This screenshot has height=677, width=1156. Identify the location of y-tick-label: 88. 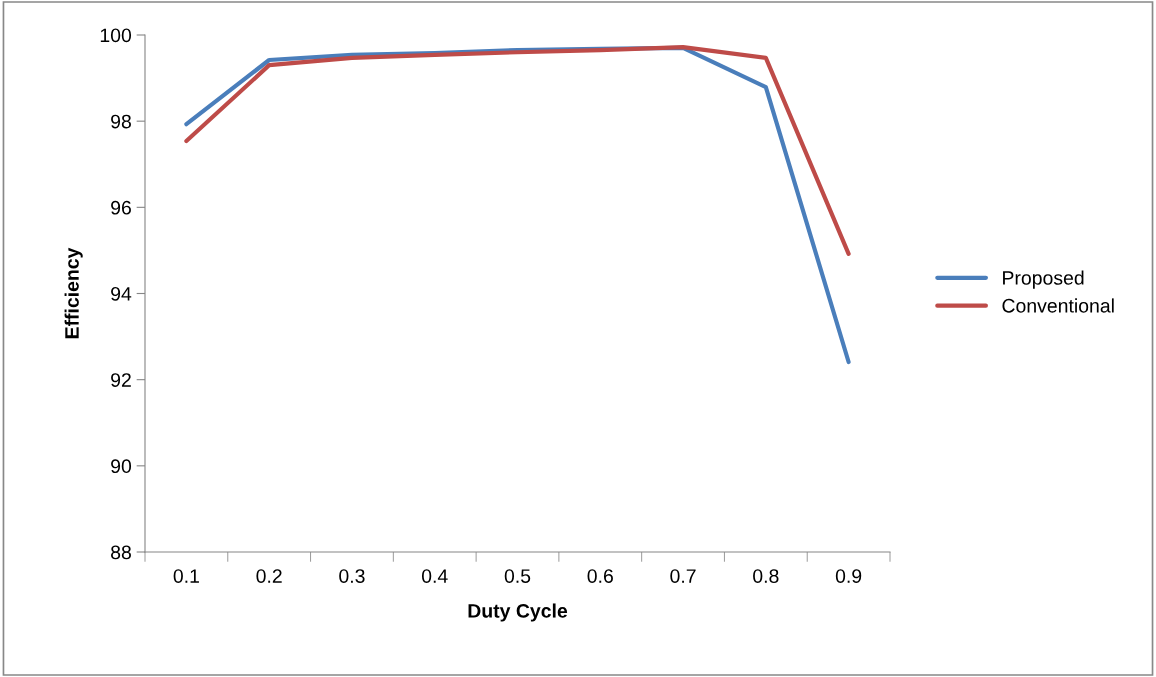
(121, 552).